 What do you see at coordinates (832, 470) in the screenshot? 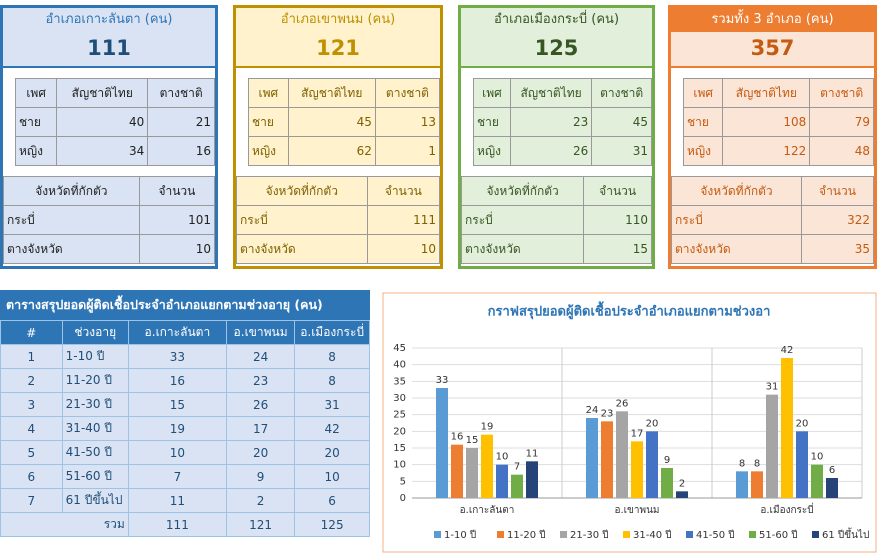
I see `data-label: 6` at bounding box center [832, 470].